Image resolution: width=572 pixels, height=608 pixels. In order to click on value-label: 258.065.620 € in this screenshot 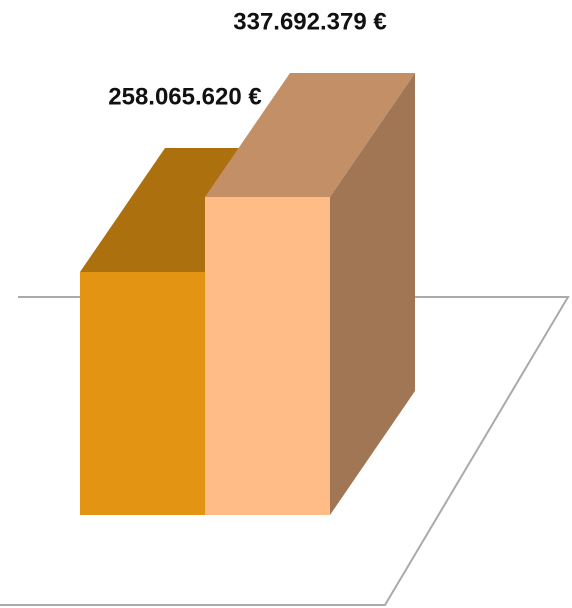, I will do `click(184, 96)`.